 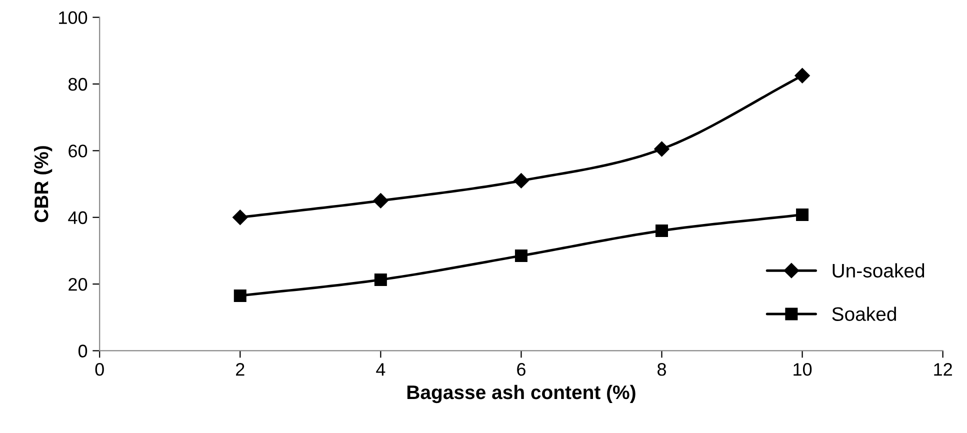 What do you see at coordinates (878, 270) in the screenshot?
I see `legend-label: Un-soaked` at bounding box center [878, 270].